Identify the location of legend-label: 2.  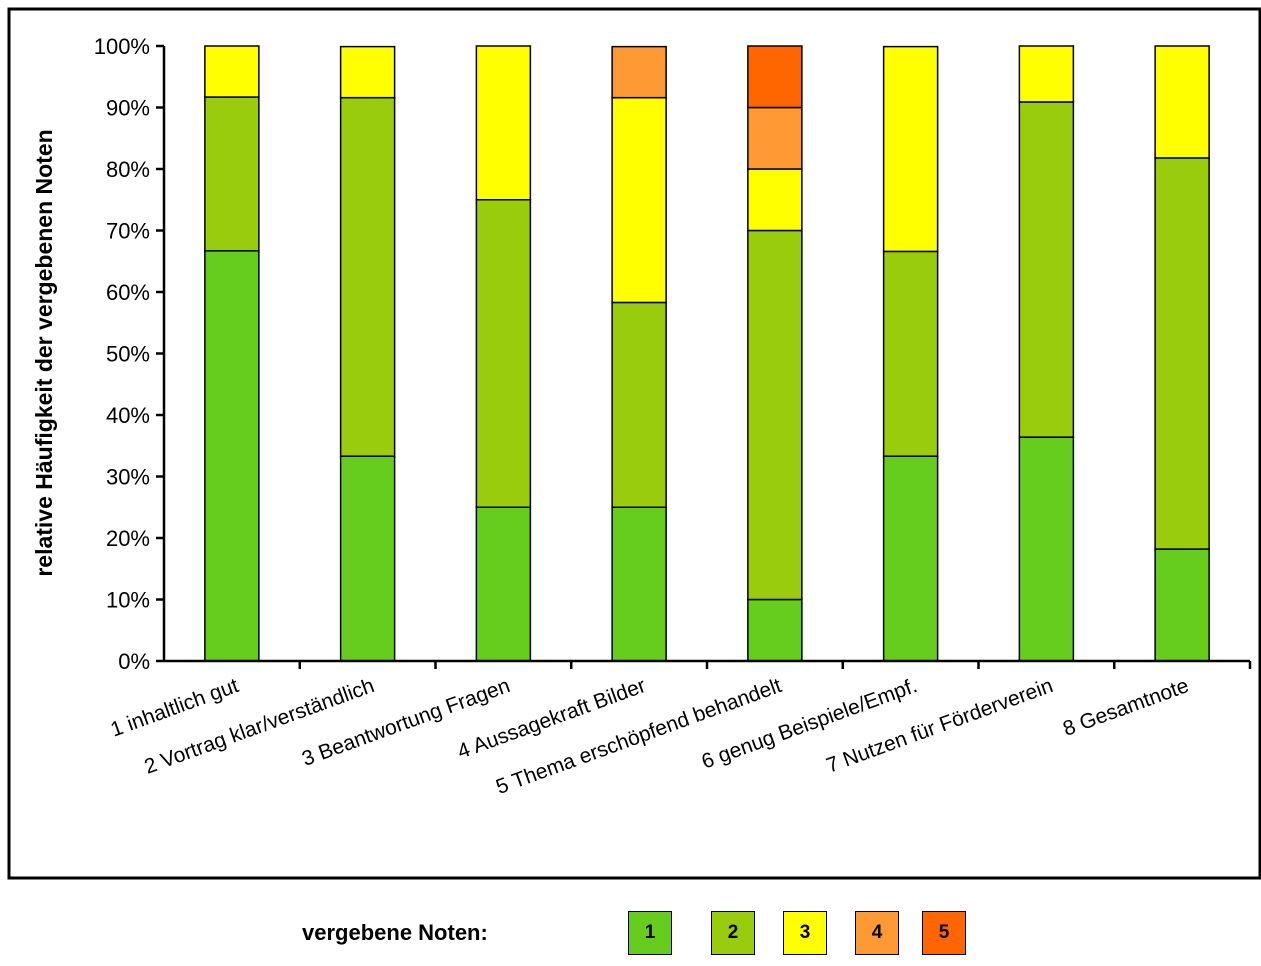
(733, 932).